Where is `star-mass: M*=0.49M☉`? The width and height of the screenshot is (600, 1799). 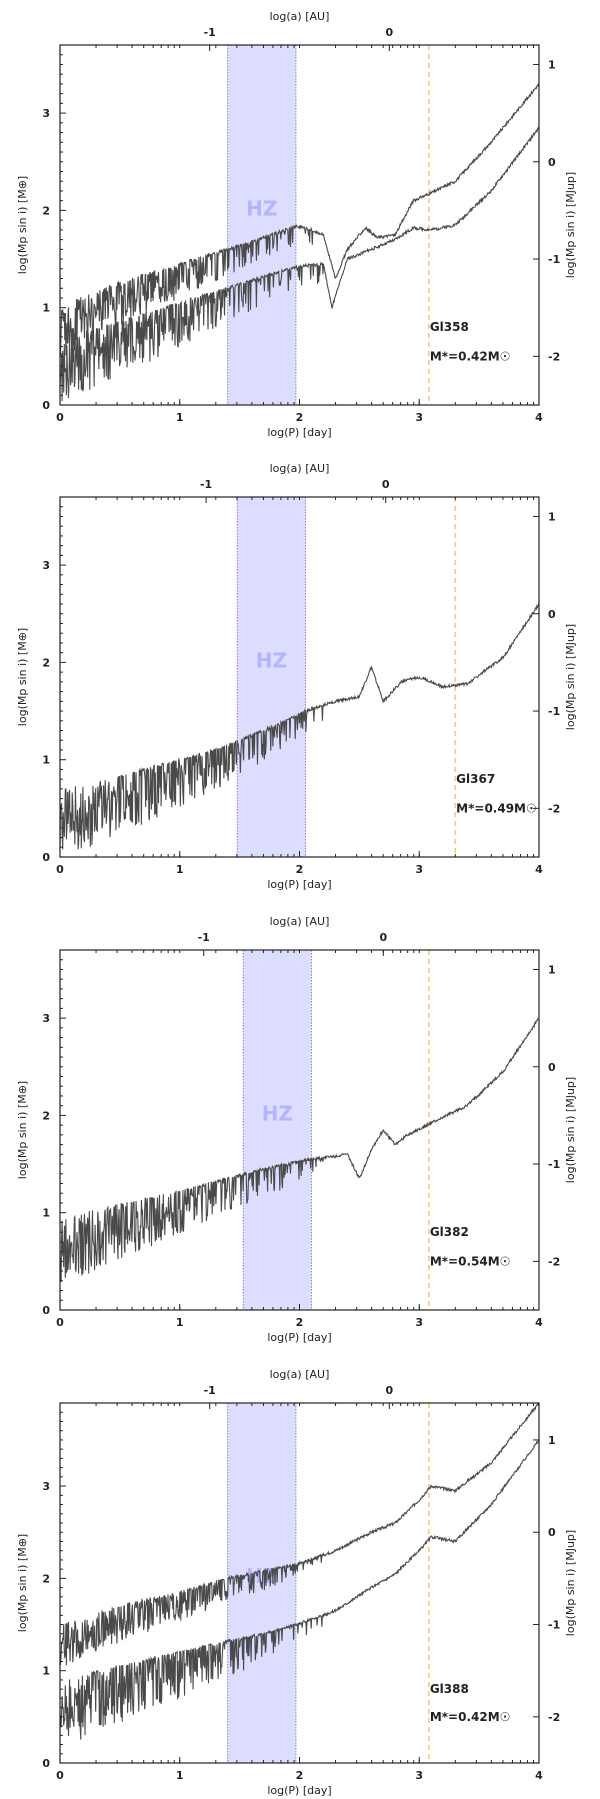
star-mass: M*=0.49M☉ is located at coordinates (496, 808).